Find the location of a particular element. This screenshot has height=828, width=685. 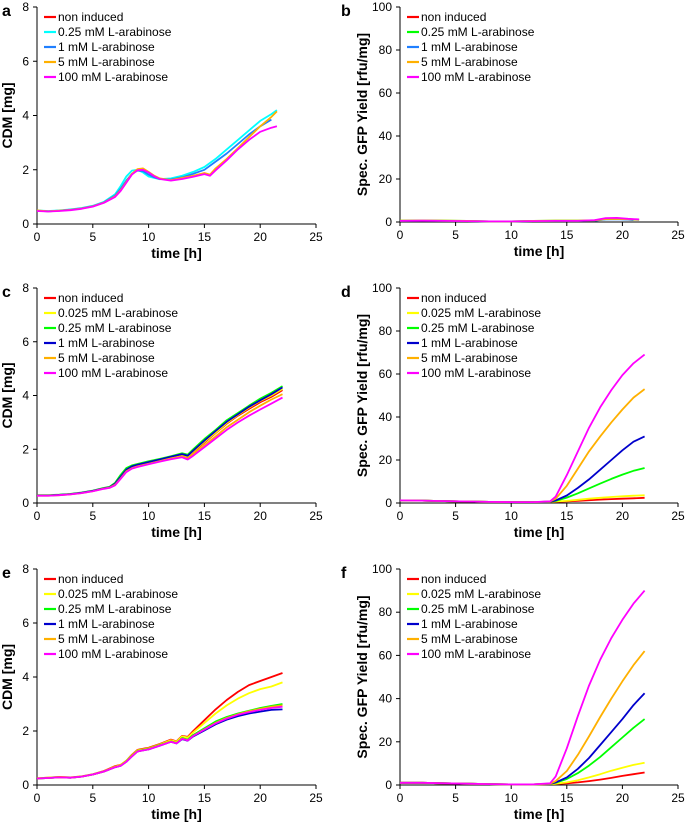

legend-label-3: 5 mM L-arabinose is located at coordinates (106, 62).